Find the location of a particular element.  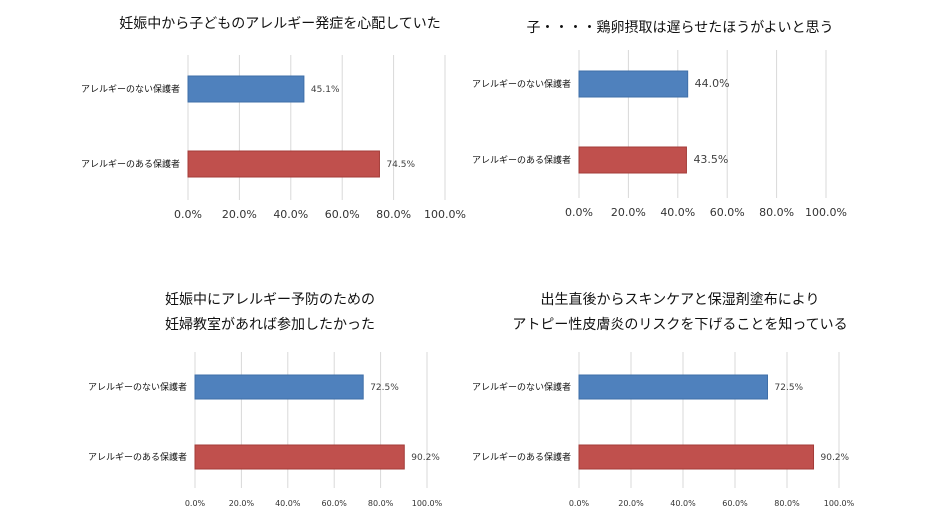

chart-title: 妊娠中にアレルギー予防のための is located at coordinates (270, 300).